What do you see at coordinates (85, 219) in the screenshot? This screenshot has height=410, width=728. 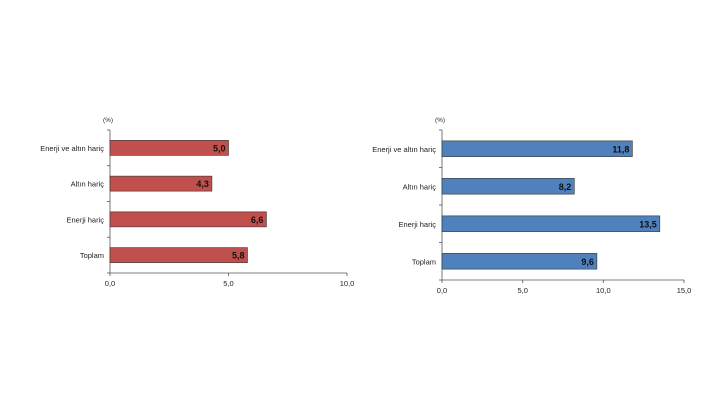 I see `left-category-label: Enerji hariç` at bounding box center [85, 219].